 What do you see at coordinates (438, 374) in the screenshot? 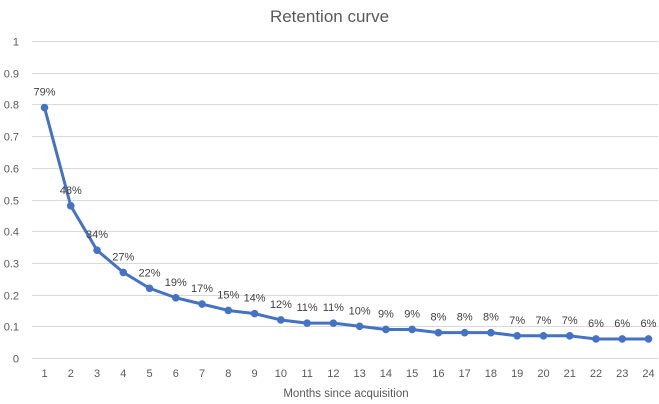
I see `x-tick-label: 16` at bounding box center [438, 374].